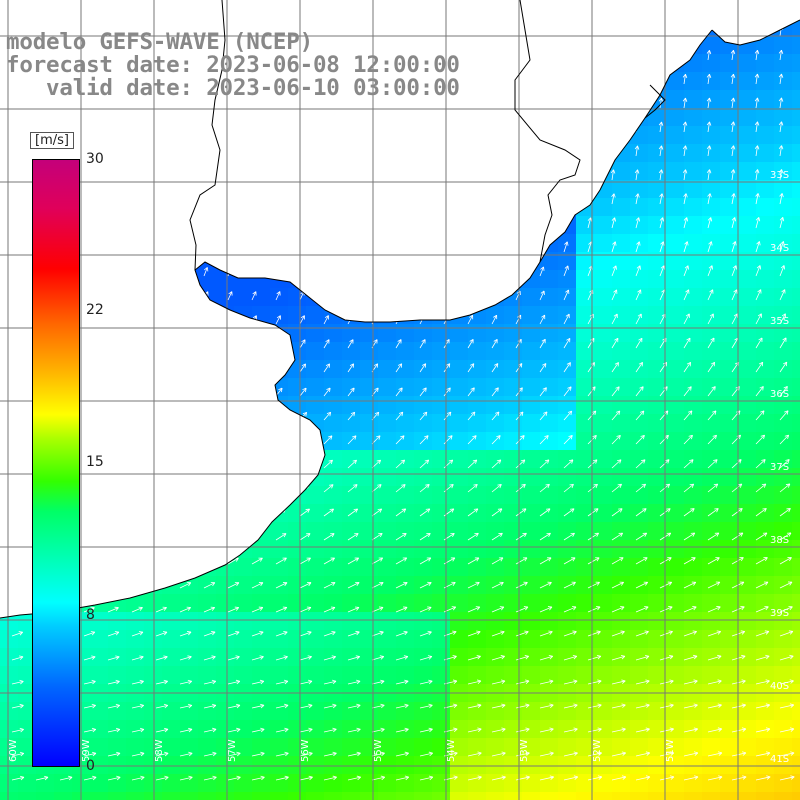 This screenshot has height=800, width=800. Describe the element at coordinates (52, 140) in the screenshot. I see `colorbar-unit: [m/s]` at that location.